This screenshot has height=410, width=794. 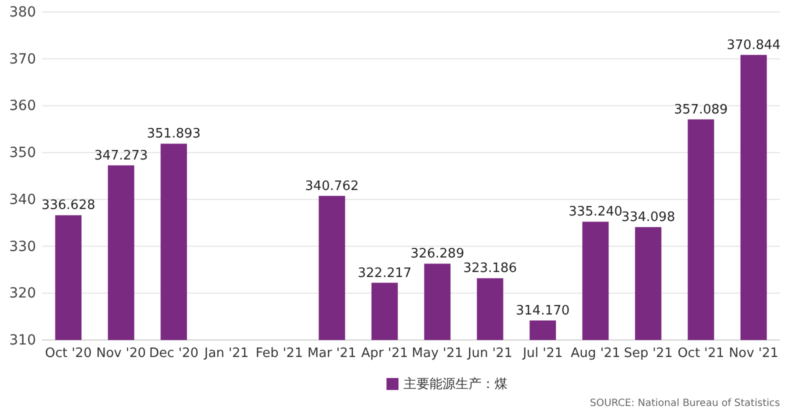 What do you see at coordinates (437, 254) in the screenshot?
I see `text: 326.289` at bounding box center [437, 254].